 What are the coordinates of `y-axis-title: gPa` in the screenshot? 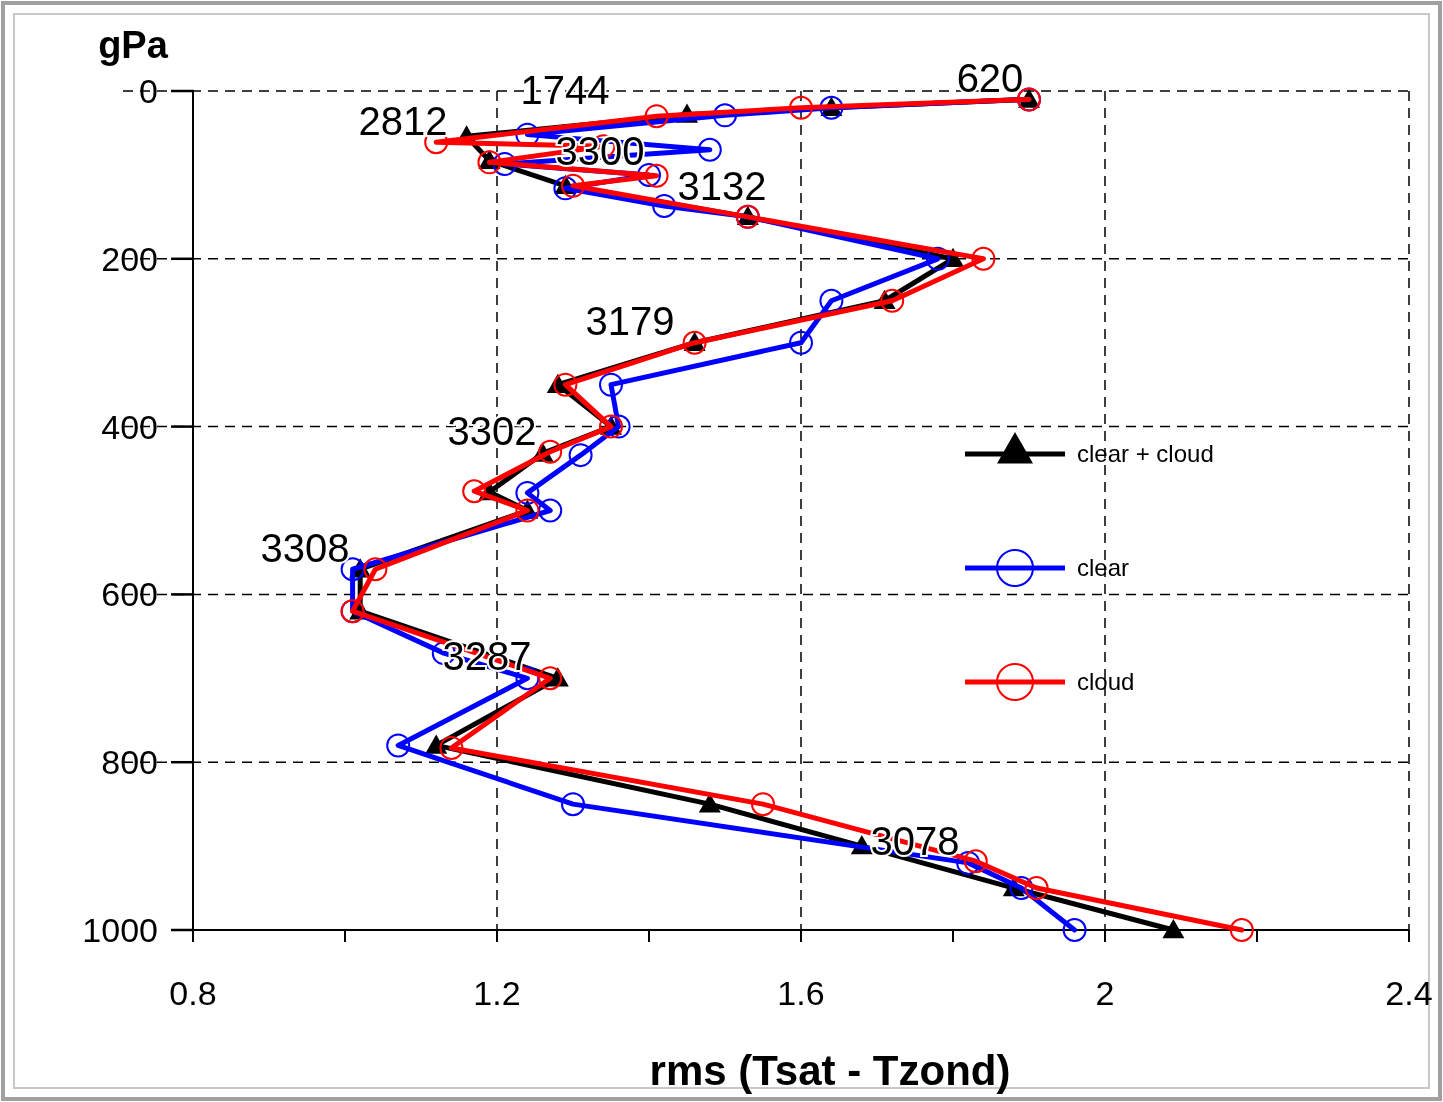 It's located at (133, 45).